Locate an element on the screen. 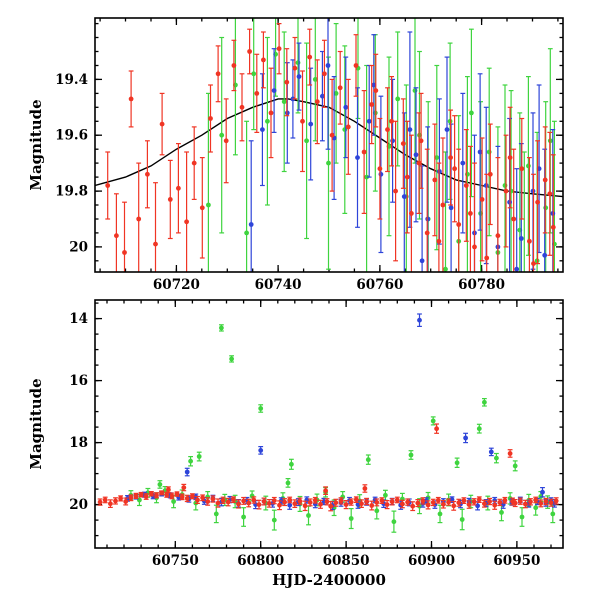  svg-text: 60850 is located at coordinates (346, 561).